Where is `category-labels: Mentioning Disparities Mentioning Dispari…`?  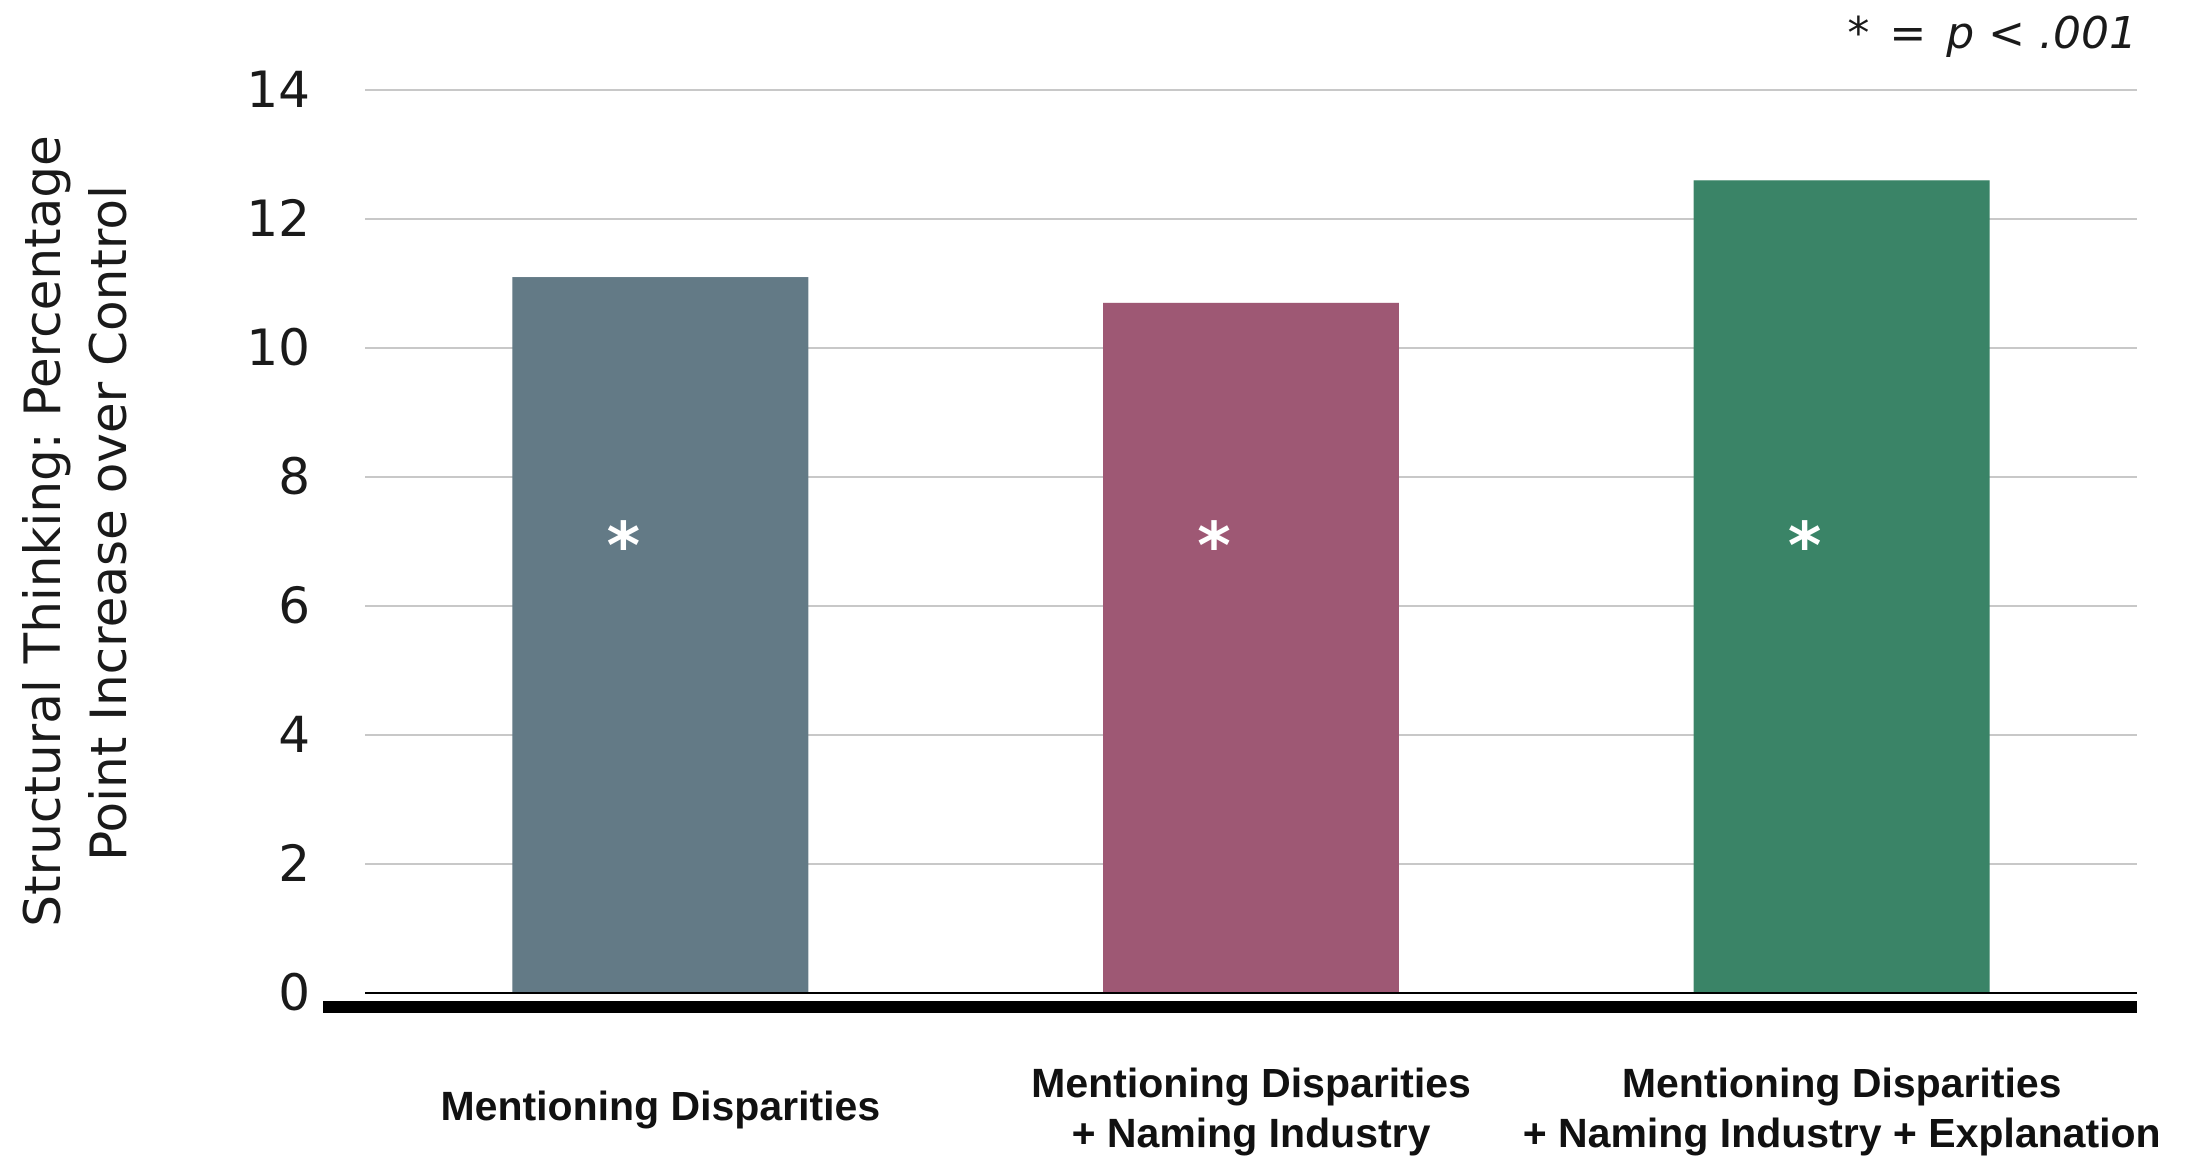 category-labels: Mentioning Disparities Mentioning Dispari… is located at coordinates (1301, 1108).